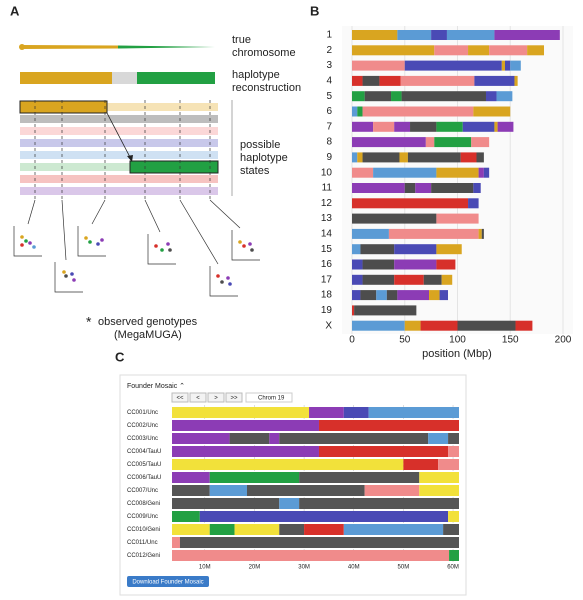 The height and width of the screenshot is (600, 583). What do you see at coordinates (143, 556) in the screenshot?
I see `category-label: CC012/Geni` at bounding box center [143, 556].